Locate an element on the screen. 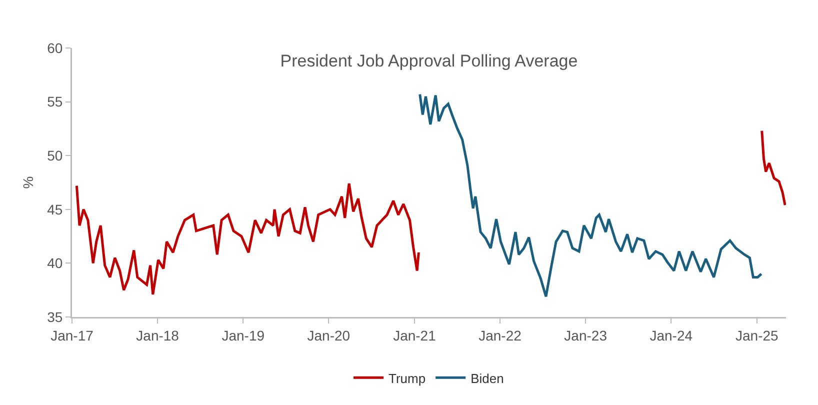  x-tick-label: Jan-18 is located at coordinates (158, 335).